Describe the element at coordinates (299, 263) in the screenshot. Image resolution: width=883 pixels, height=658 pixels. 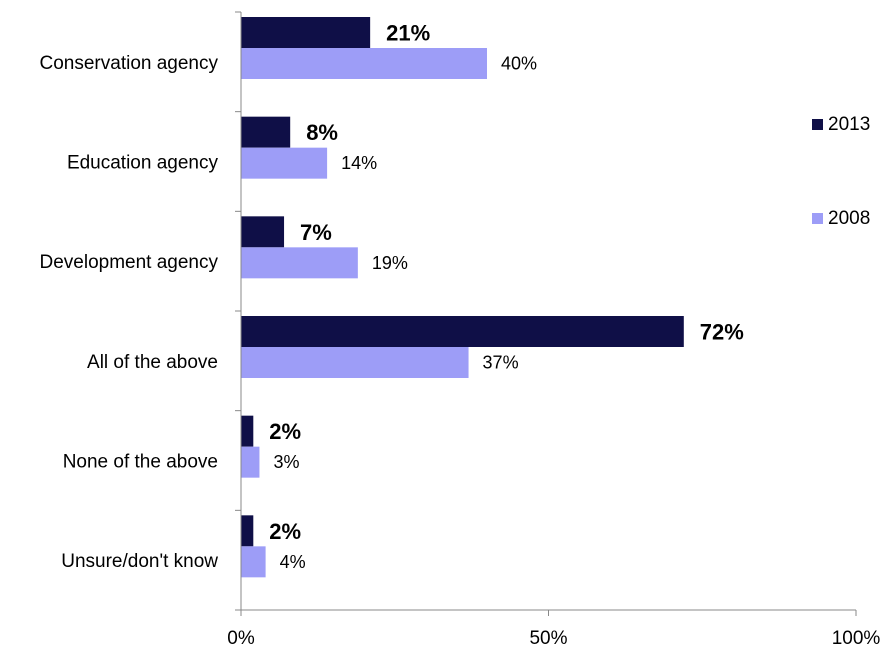
I see `bar-2008-development-agency` at that location.